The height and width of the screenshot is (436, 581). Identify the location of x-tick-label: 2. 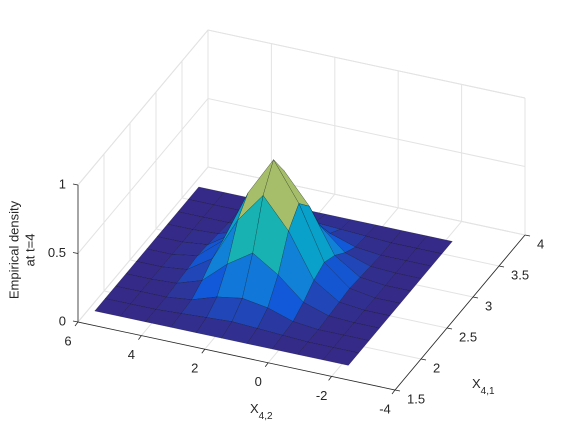
(436, 367).